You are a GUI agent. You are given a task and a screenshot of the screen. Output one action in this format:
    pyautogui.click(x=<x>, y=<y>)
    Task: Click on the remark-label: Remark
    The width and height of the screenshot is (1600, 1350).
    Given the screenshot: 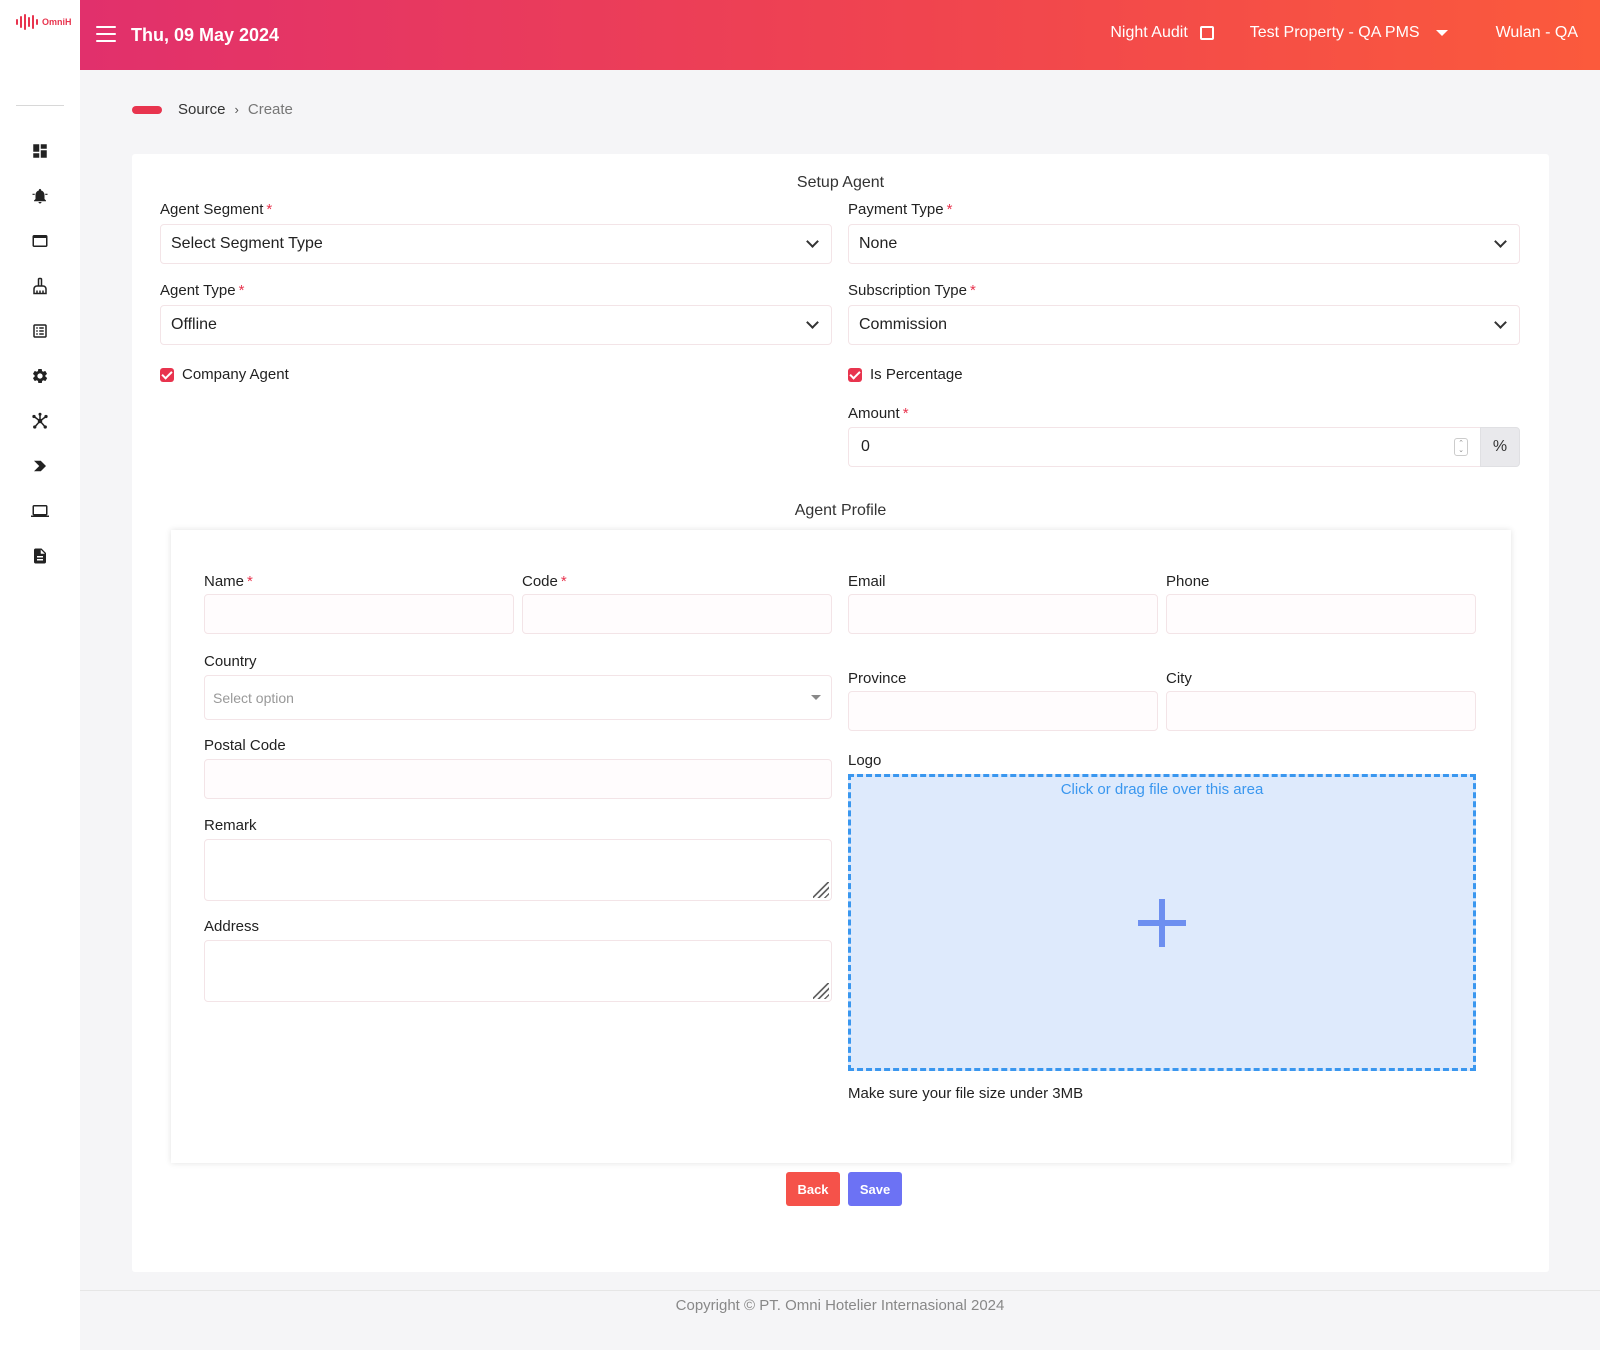 What is the action you would take?
    pyautogui.click(x=230, y=825)
    